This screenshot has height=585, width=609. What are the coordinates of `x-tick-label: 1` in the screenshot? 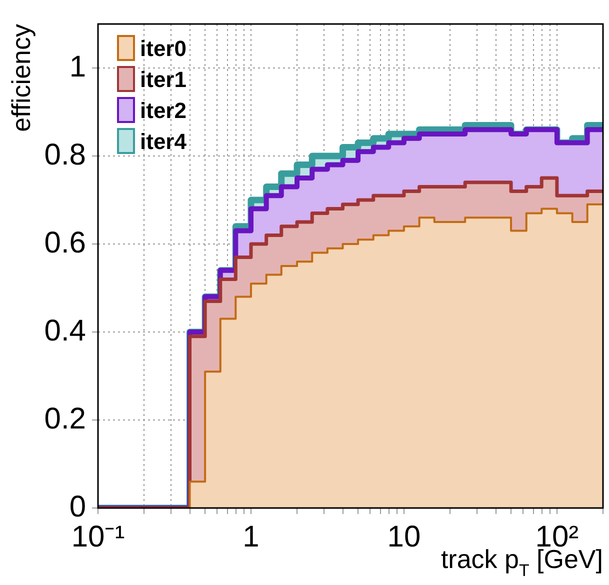 It's located at (251, 537).